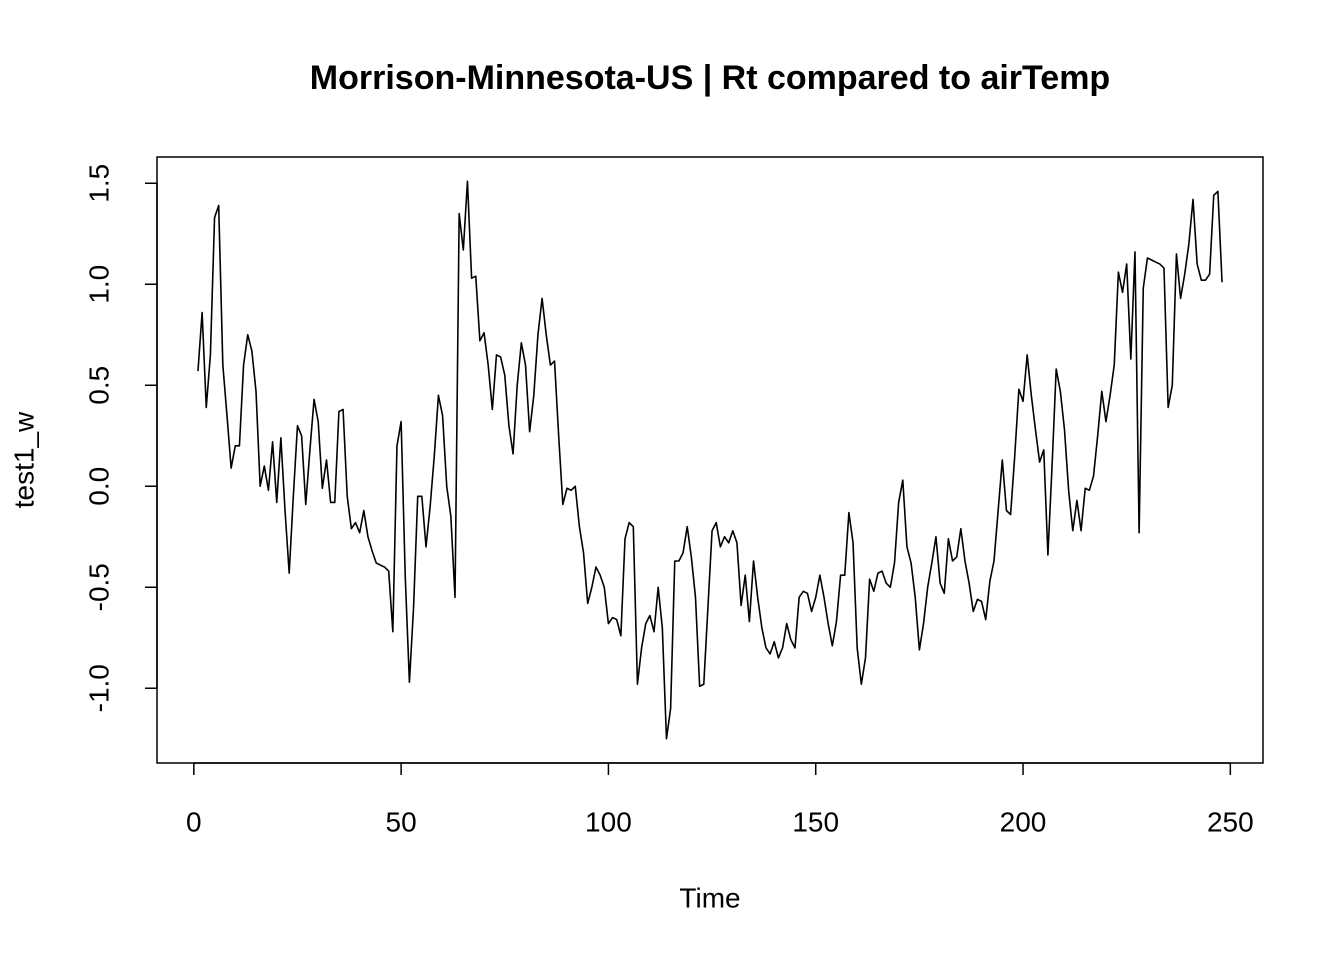 The height and width of the screenshot is (960, 1344). What do you see at coordinates (1023, 821) in the screenshot?
I see `x-tick-label: 200` at bounding box center [1023, 821].